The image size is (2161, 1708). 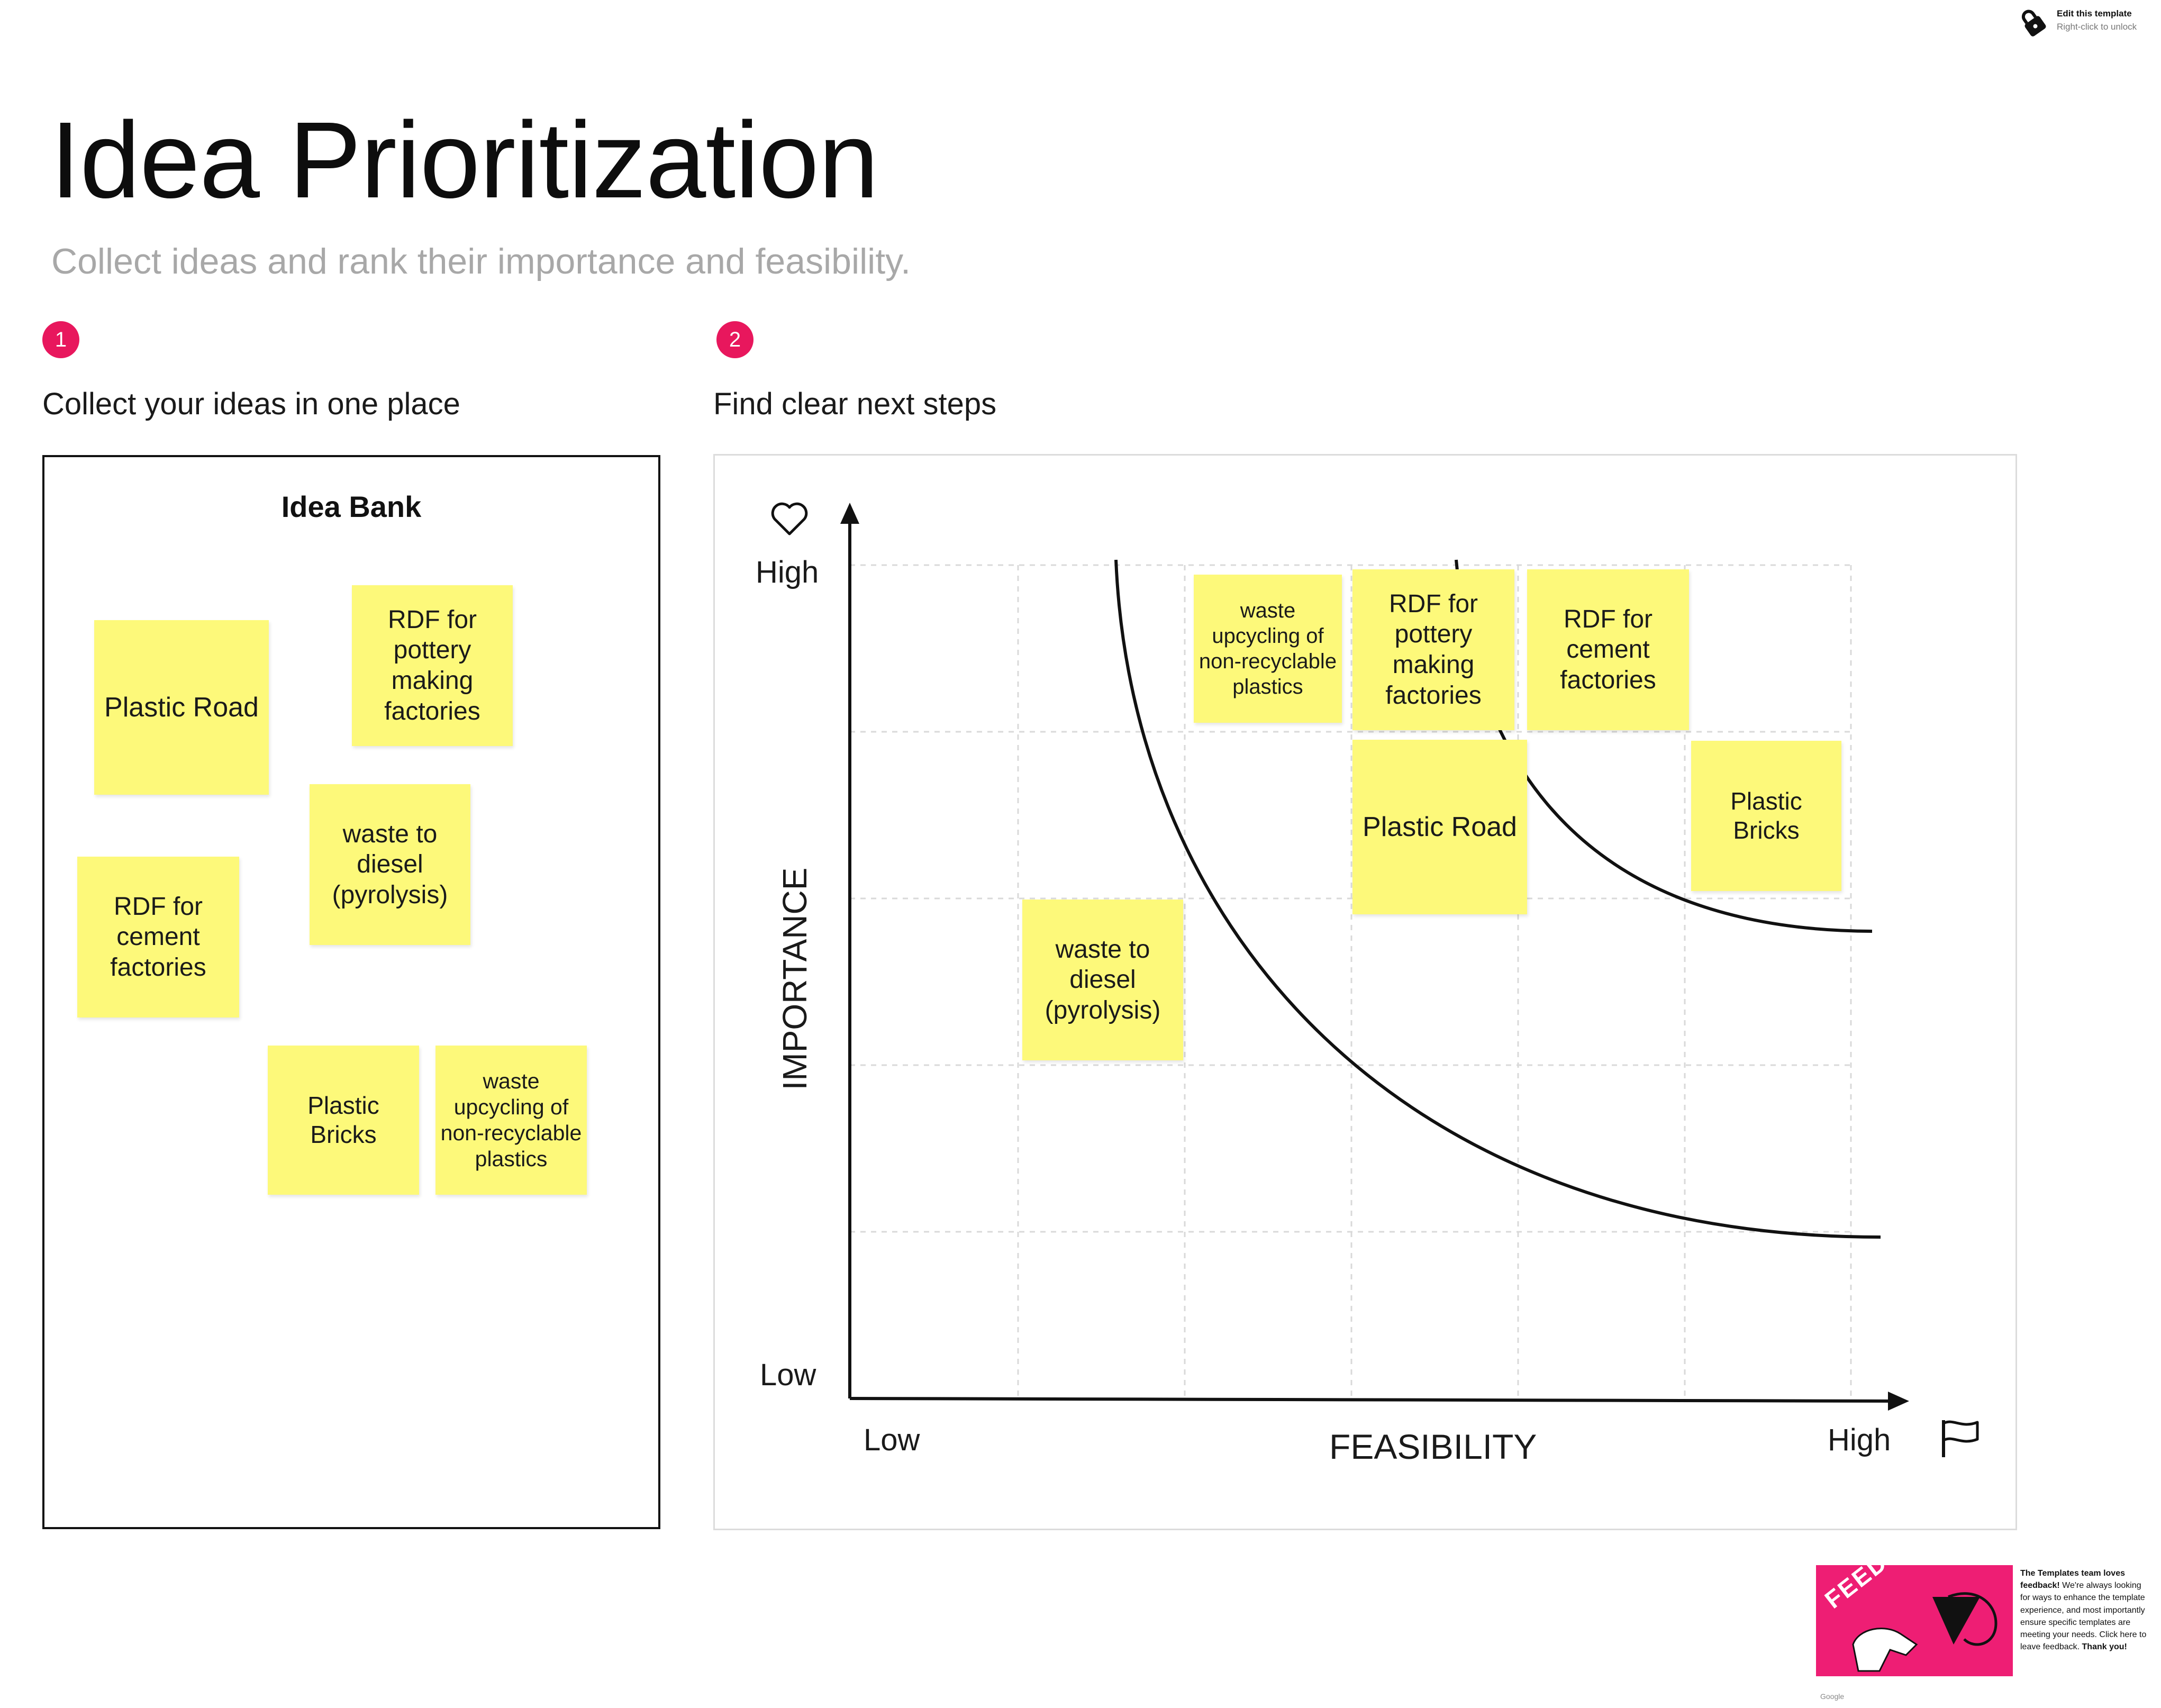 What do you see at coordinates (2104, 1647) in the screenshot?
I see `feedback-thanks: Thank you!` at bounding box center [2104, 1647].